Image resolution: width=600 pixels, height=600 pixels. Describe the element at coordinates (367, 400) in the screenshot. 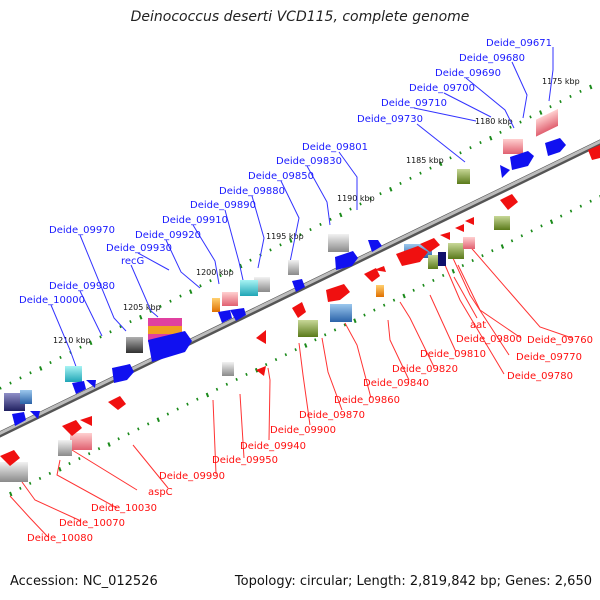

I see `gene-label-deide-09860: Deide_09860` at that location.